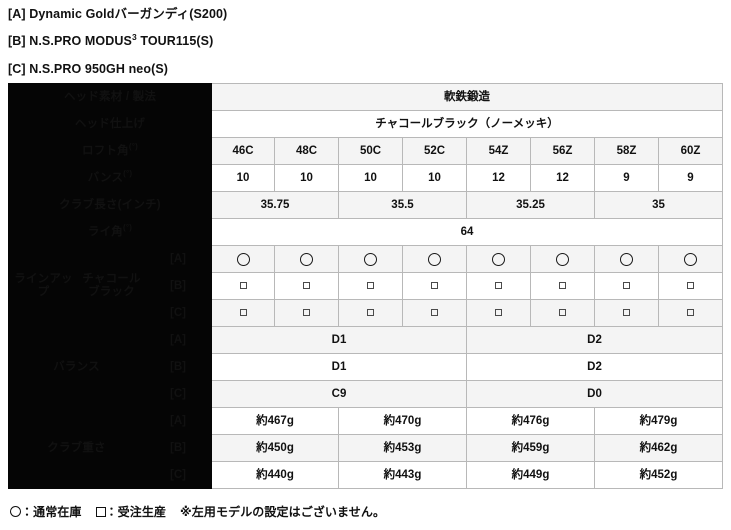 The width and height of the screenshot is (731, 530). Describe the element at coordinates (562, 178) in the screenshot. I see `cell-bounce-5: 12` at that location.